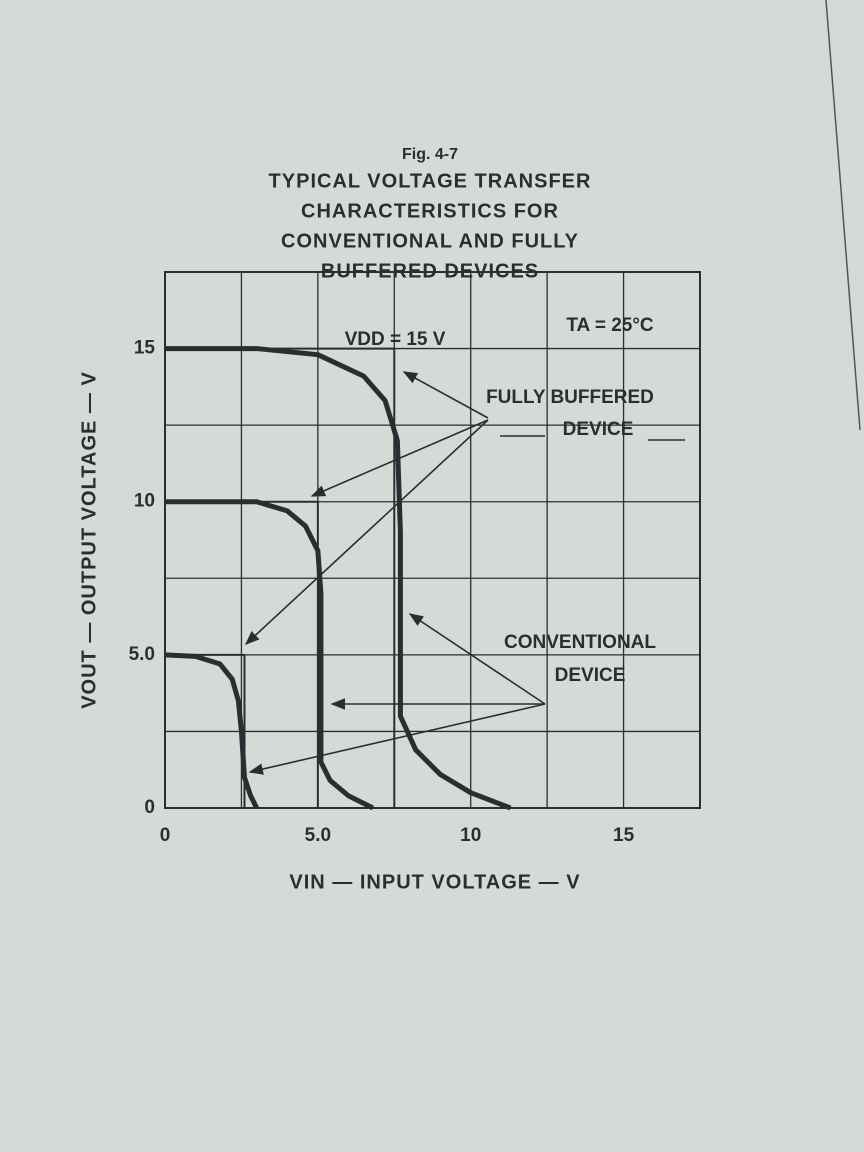  What do you see at coordinates (580, 642) in the screenshot?
I see `annotation: CONVENTIONAL` at bounding box center [580, 642].